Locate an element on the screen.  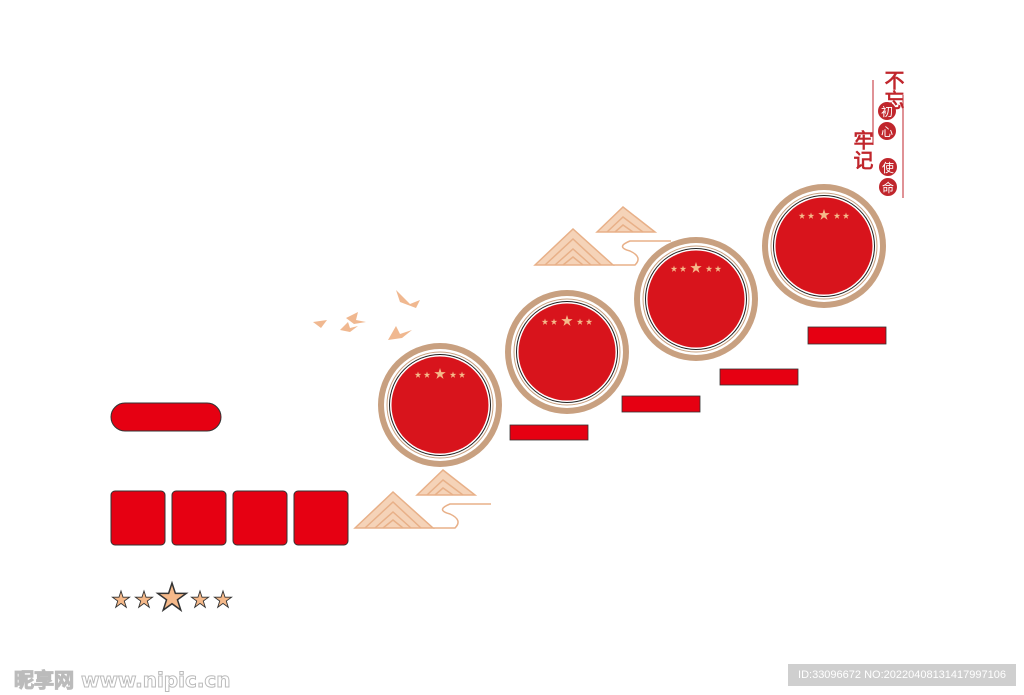
star-row-icon is located at coordinates (171, 596).